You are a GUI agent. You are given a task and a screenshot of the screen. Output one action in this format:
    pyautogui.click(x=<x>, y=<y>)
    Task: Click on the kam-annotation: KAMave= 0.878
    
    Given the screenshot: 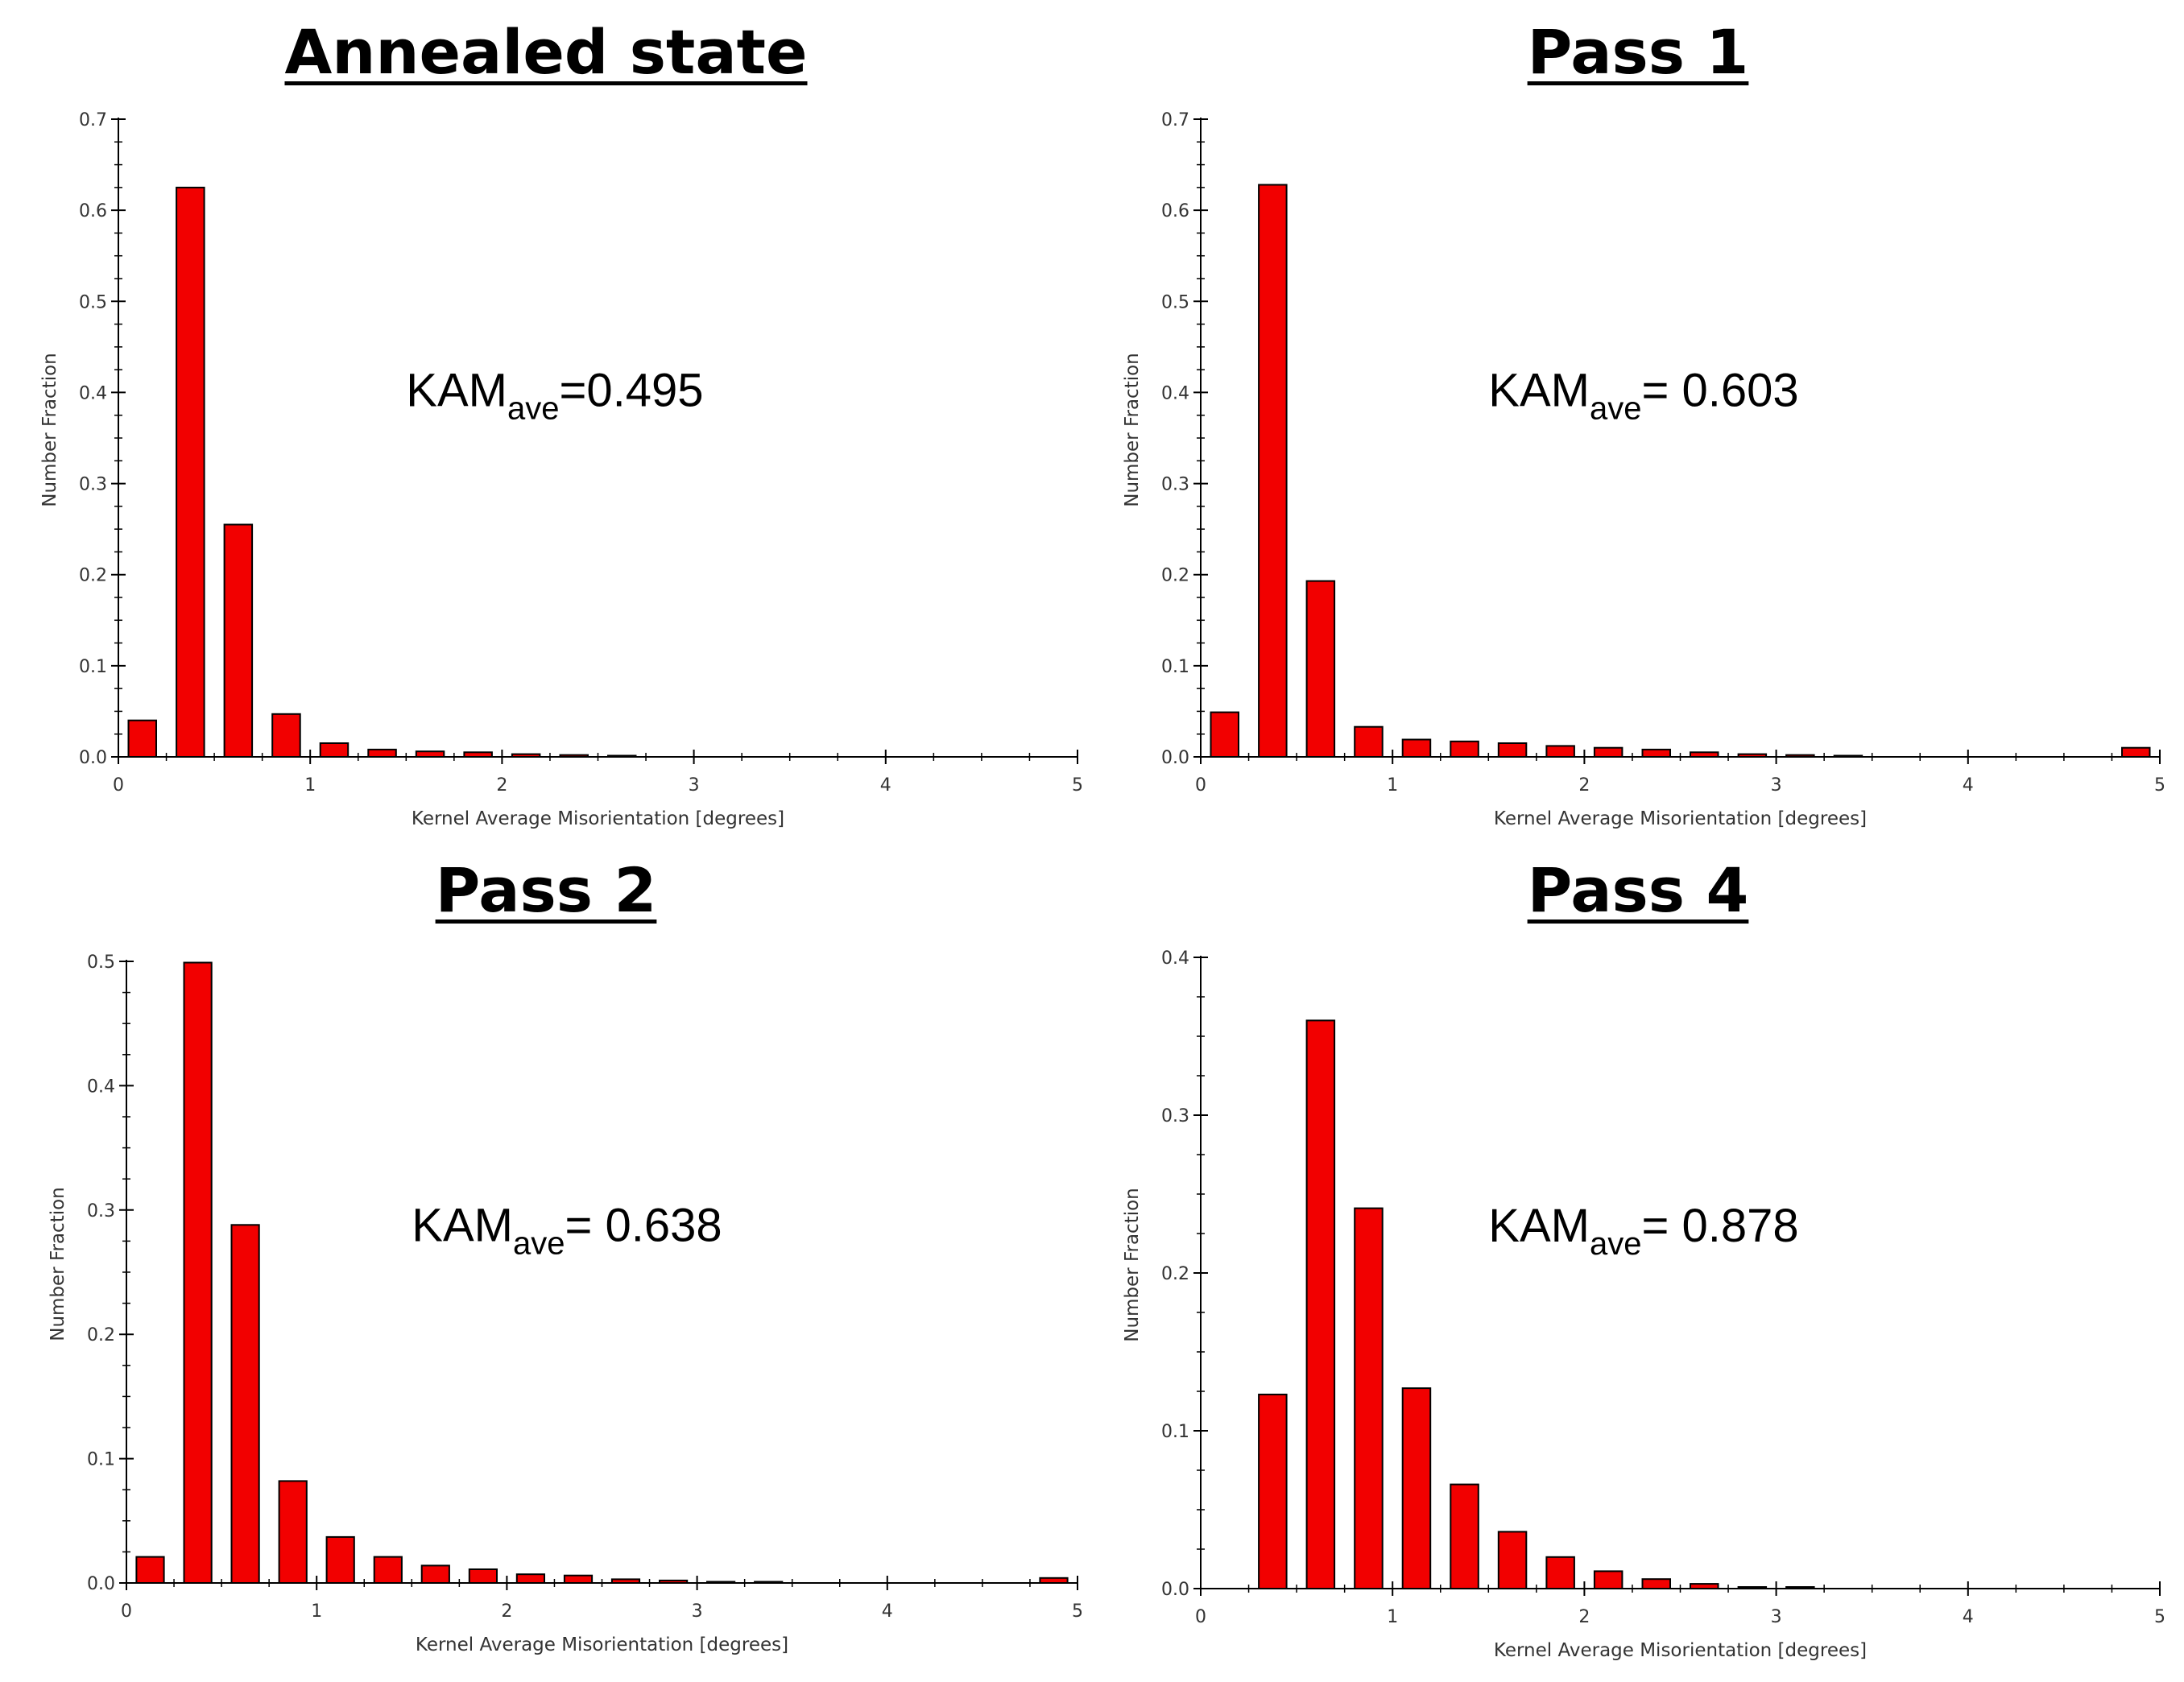 What is the action you would take?
    pyautogui.click(x=1643, y=1231)
    